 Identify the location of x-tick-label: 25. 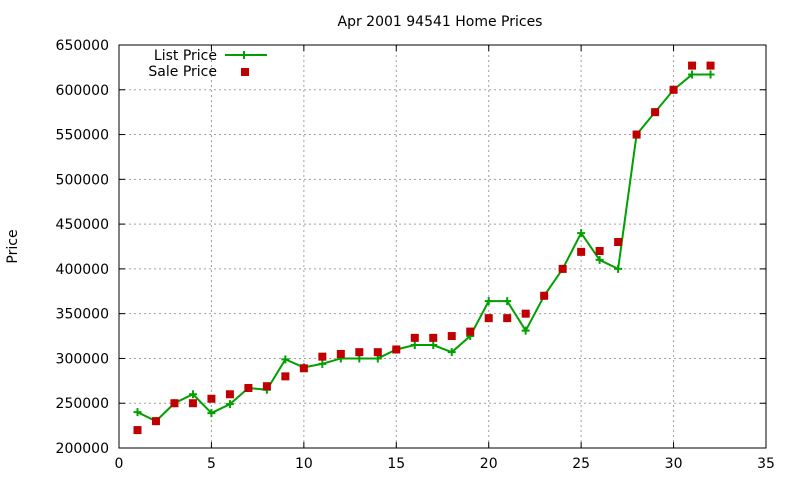
(581, 464).